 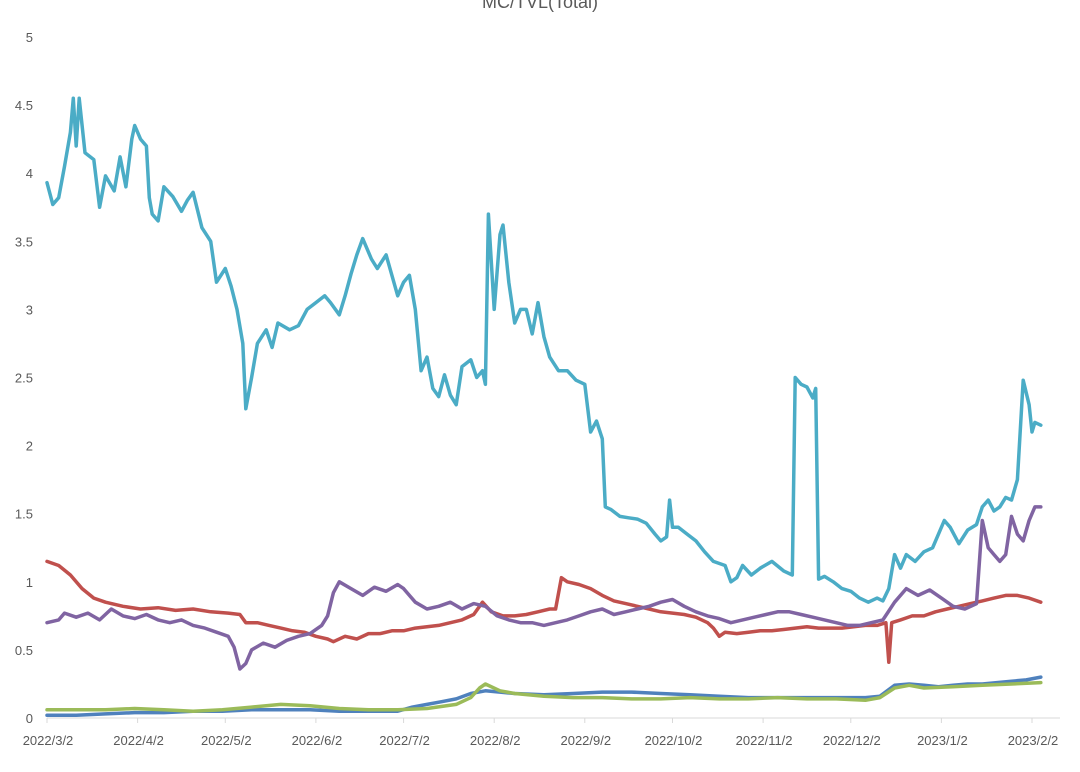 I want to click on x-tick-label: 2023/2/2, so click(x=1033, y=740).